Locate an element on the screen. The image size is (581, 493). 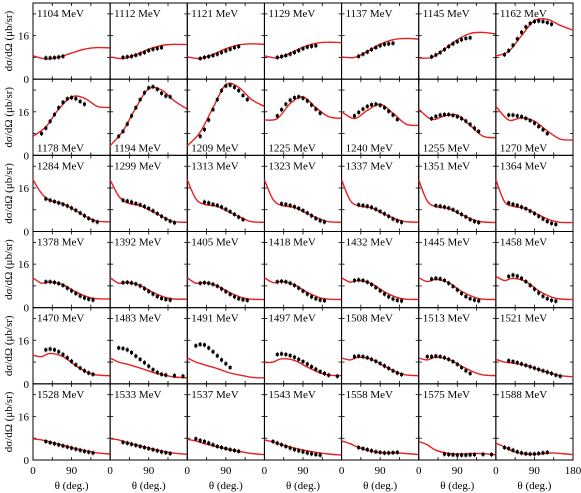
panel: 1209 MeV is located at coordinates (225, 117).